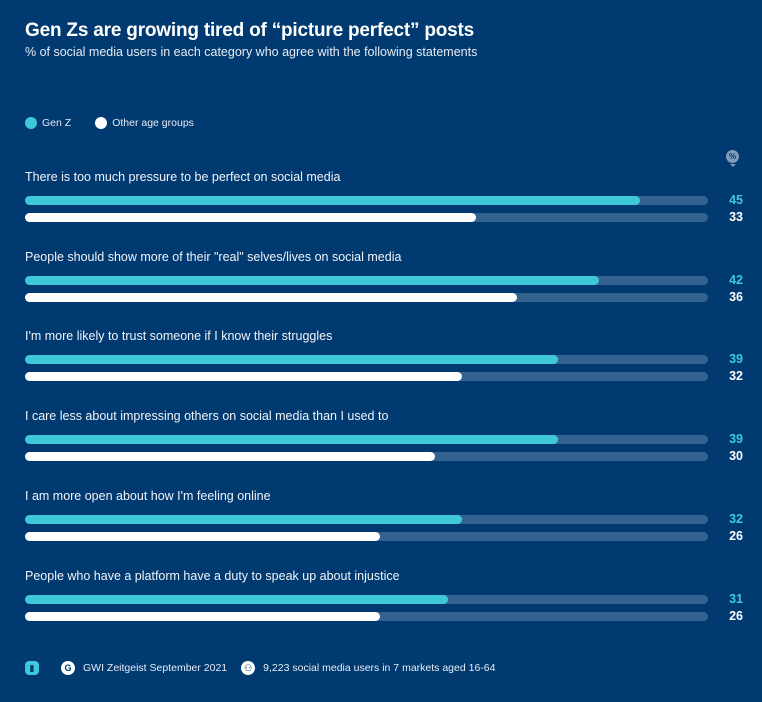  What do you see at coordinates (736, 519) in the screenshot?
I see `value-label-genz: 32` at bounding box center [736, 519].